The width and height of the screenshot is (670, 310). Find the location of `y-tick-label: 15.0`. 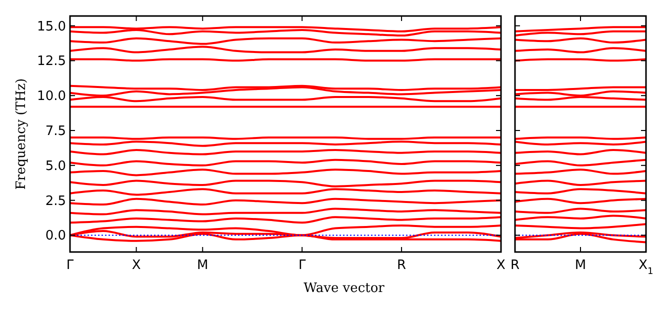

y-tick-label: 15.0 is located at coordinates (51, 26).